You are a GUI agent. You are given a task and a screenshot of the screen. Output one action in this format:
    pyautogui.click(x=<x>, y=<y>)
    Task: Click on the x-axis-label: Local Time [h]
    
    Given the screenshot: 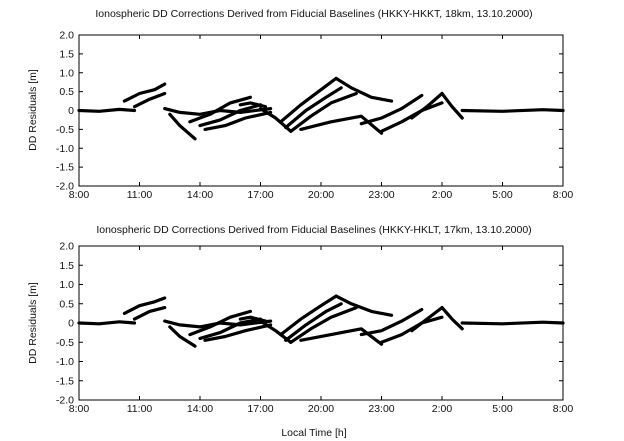 What is the action you would take?
    pyautogui.click(x=313, y=433)
    